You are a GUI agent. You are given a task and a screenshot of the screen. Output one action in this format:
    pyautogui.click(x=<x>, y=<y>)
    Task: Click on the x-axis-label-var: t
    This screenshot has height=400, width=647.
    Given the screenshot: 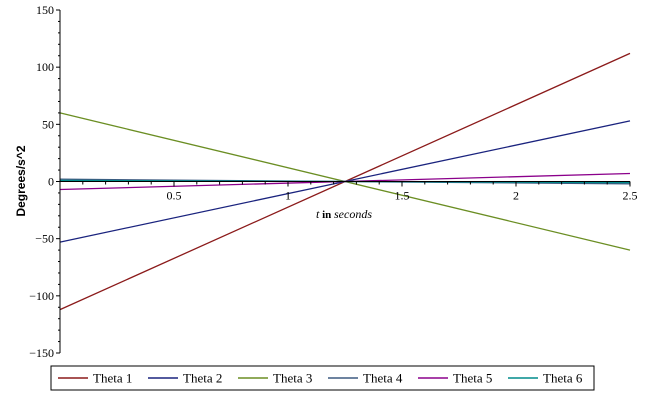 What is the action you would take?
    pyautogui.click(x=318, y=214)
    